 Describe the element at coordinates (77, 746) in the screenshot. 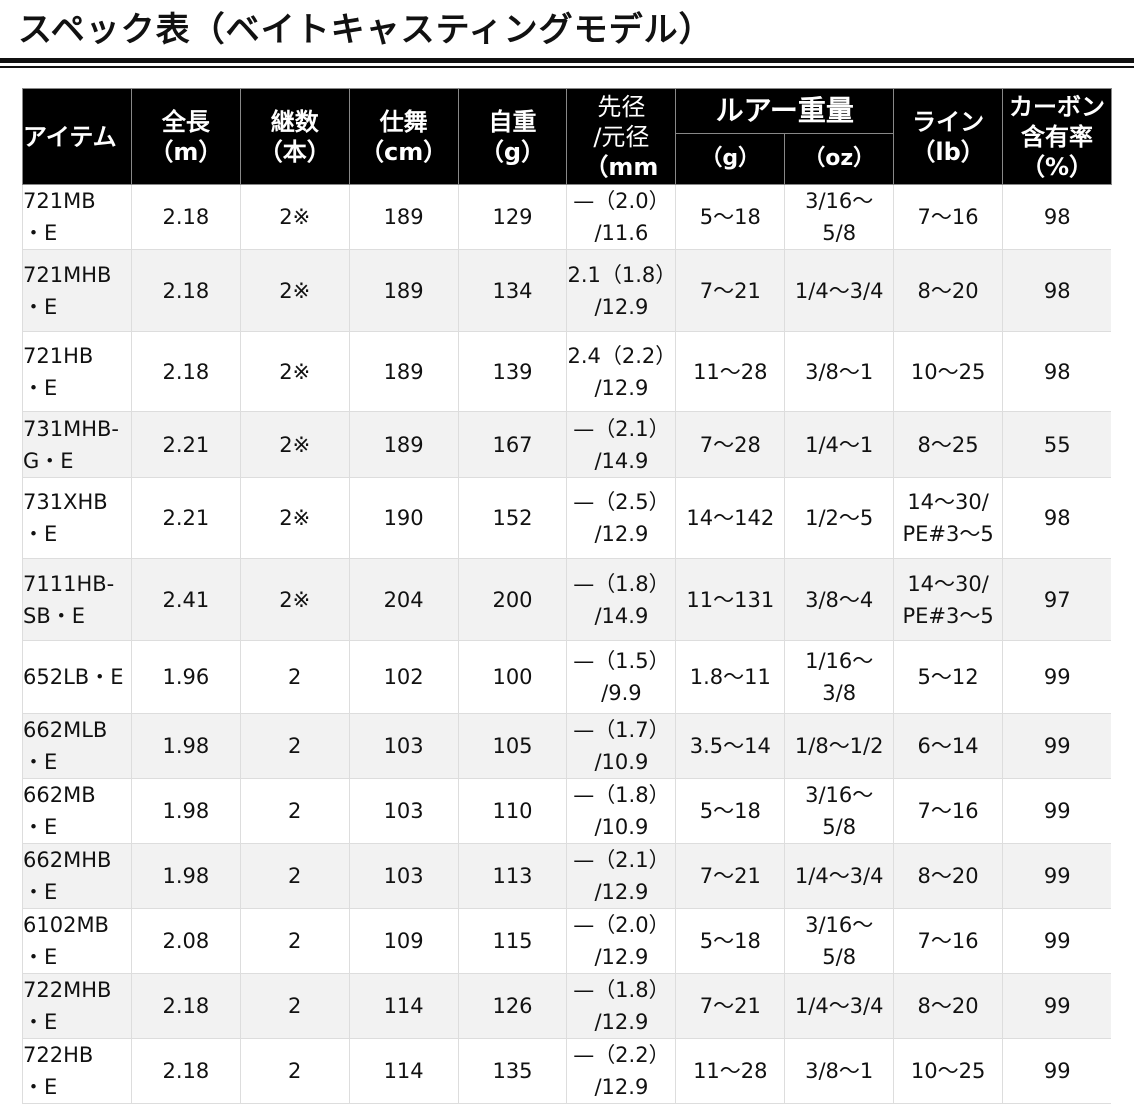

I see `cell-item: 662MLB ・E` at that location.